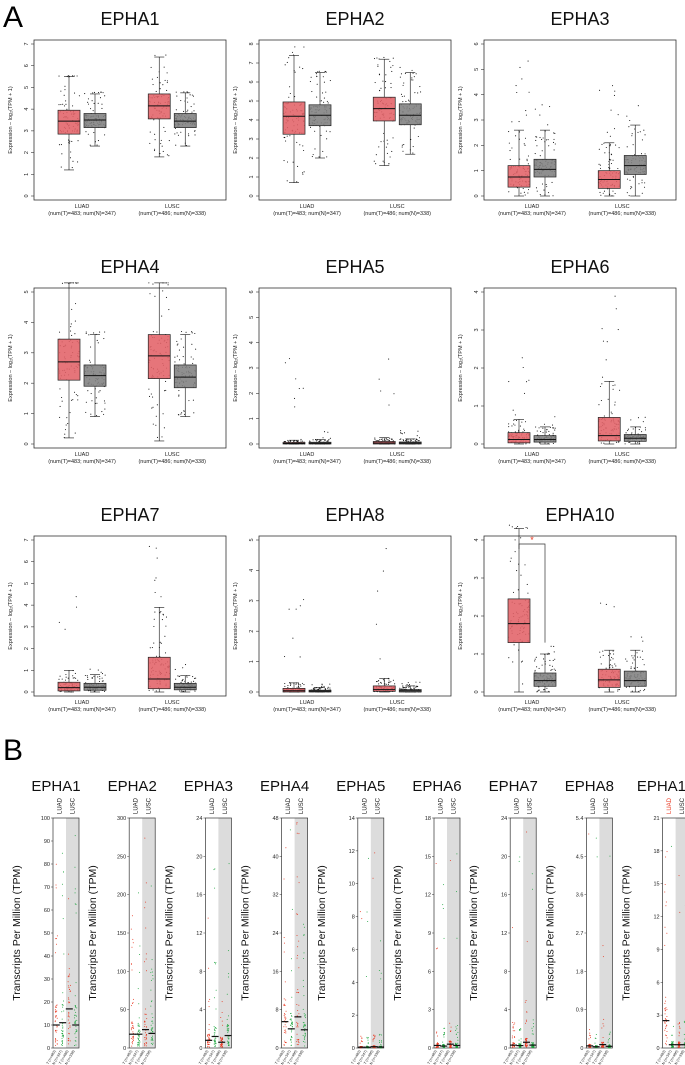  What do you see at coordinates (172, 462) in the screenshot?
I see `x-count-label: (num(T)=486; num(N)=338)` at bounding box center [172, 462].